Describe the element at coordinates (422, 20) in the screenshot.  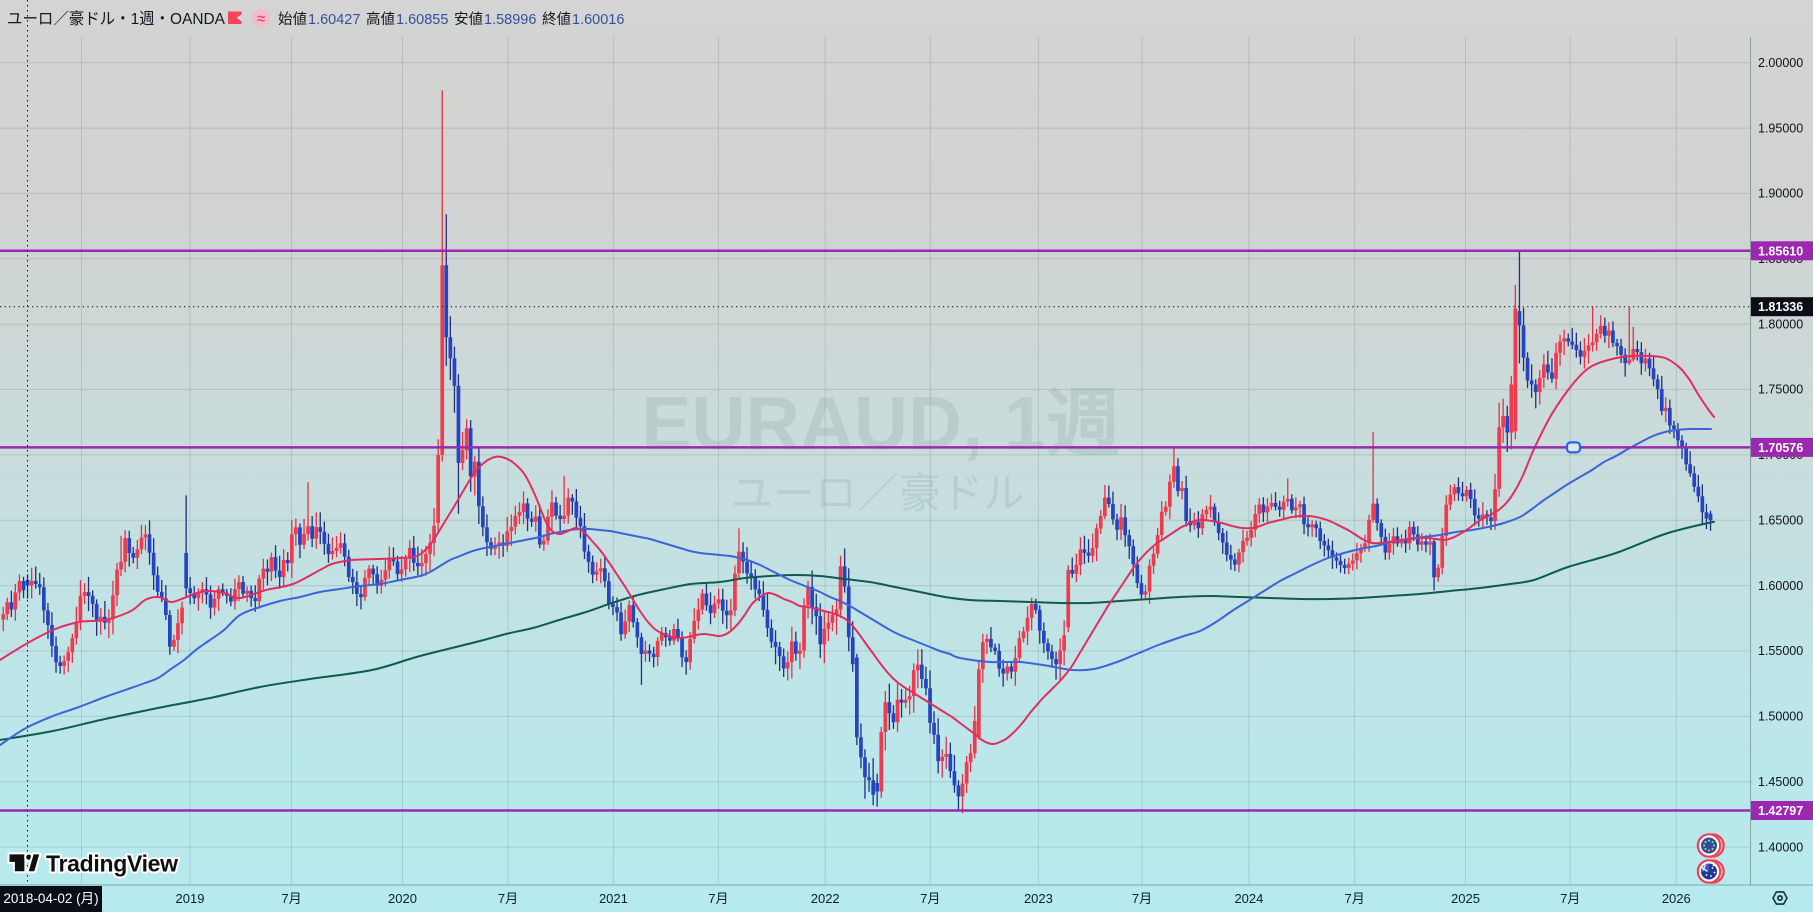
I see `svg-text: 1.60855` at that location.